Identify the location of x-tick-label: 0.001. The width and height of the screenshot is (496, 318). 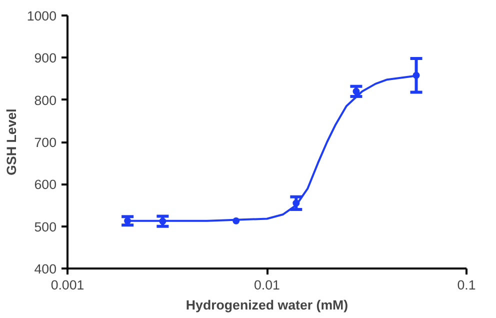
(67, 285).